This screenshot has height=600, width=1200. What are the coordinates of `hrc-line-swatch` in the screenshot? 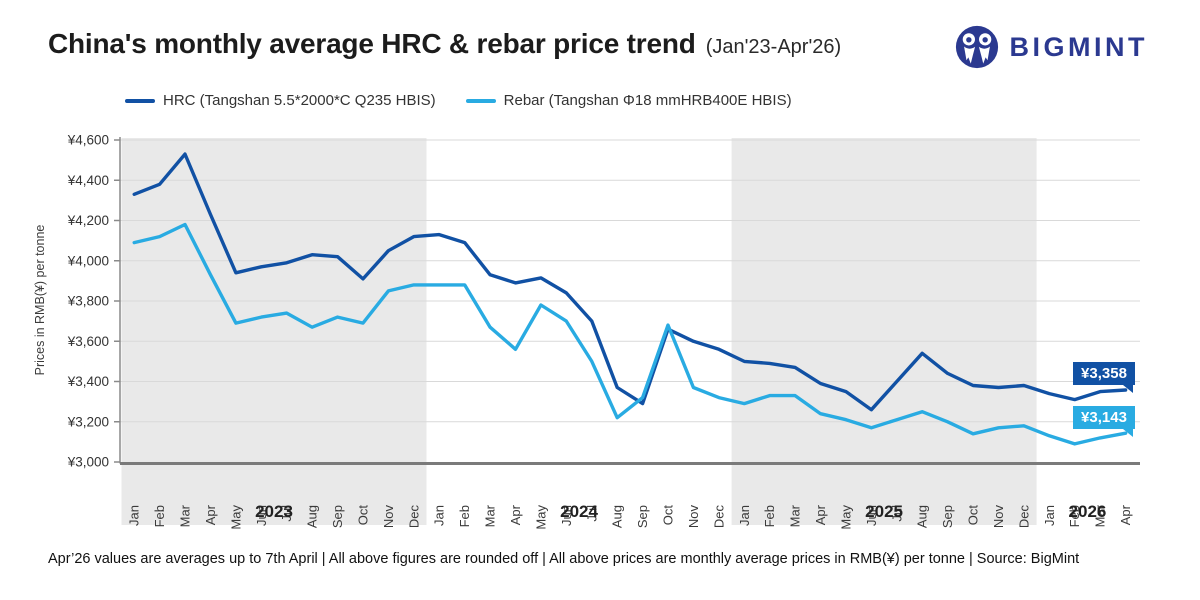 It's located at (140, 100).